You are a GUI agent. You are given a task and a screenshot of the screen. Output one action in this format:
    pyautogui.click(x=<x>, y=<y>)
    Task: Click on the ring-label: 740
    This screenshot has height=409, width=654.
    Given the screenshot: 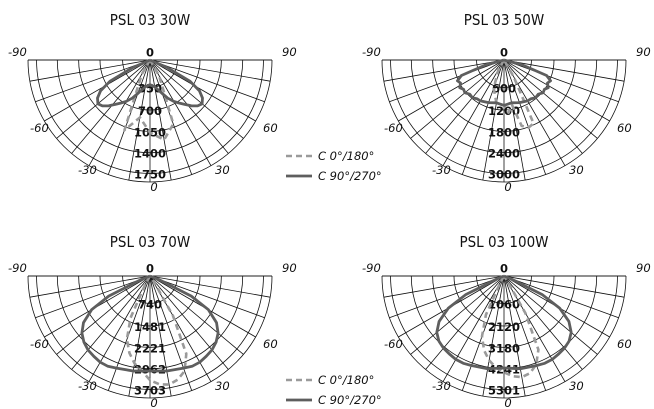 What is the action you would take?
    pyautogui.click(x=150, y=304)
    